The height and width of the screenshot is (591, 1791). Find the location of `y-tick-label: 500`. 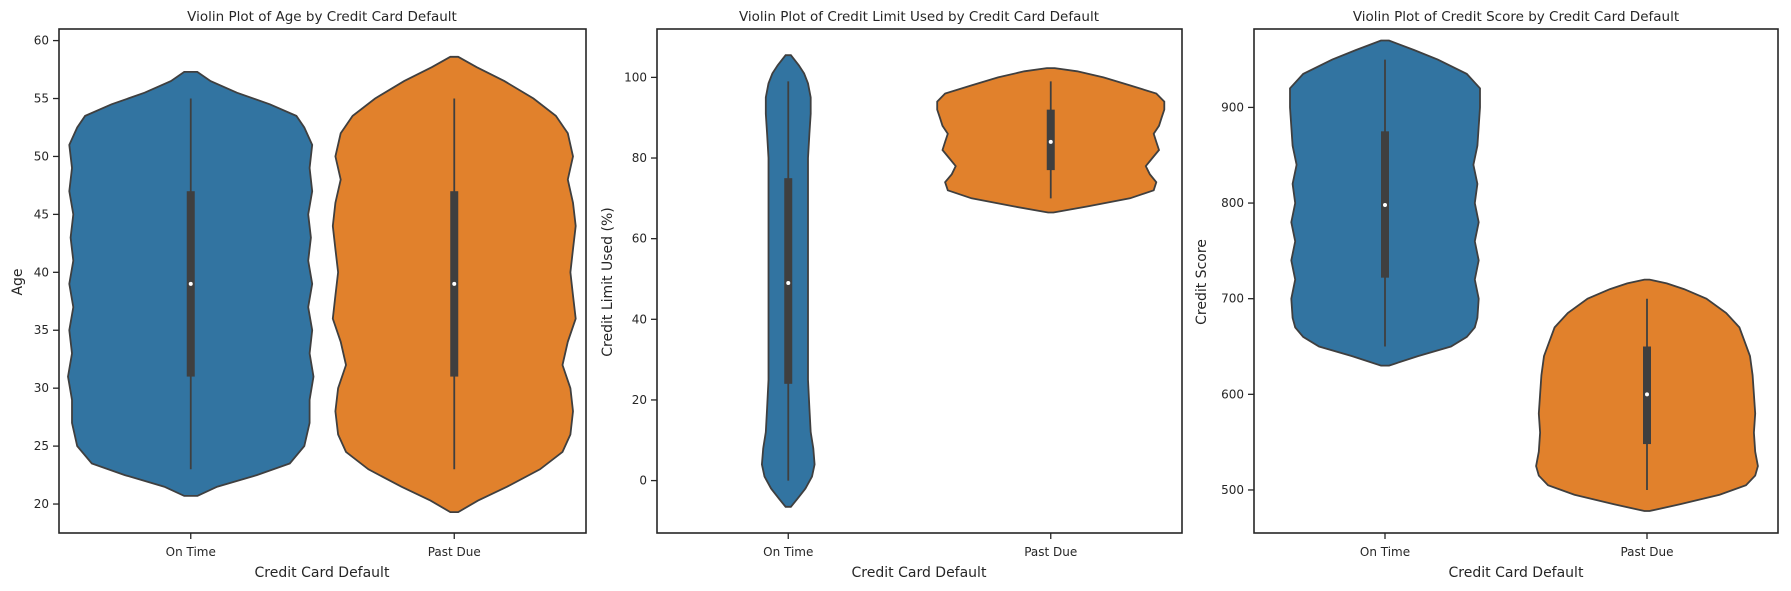

y-tick-label: 500 is located at coordinates (1232, 490).